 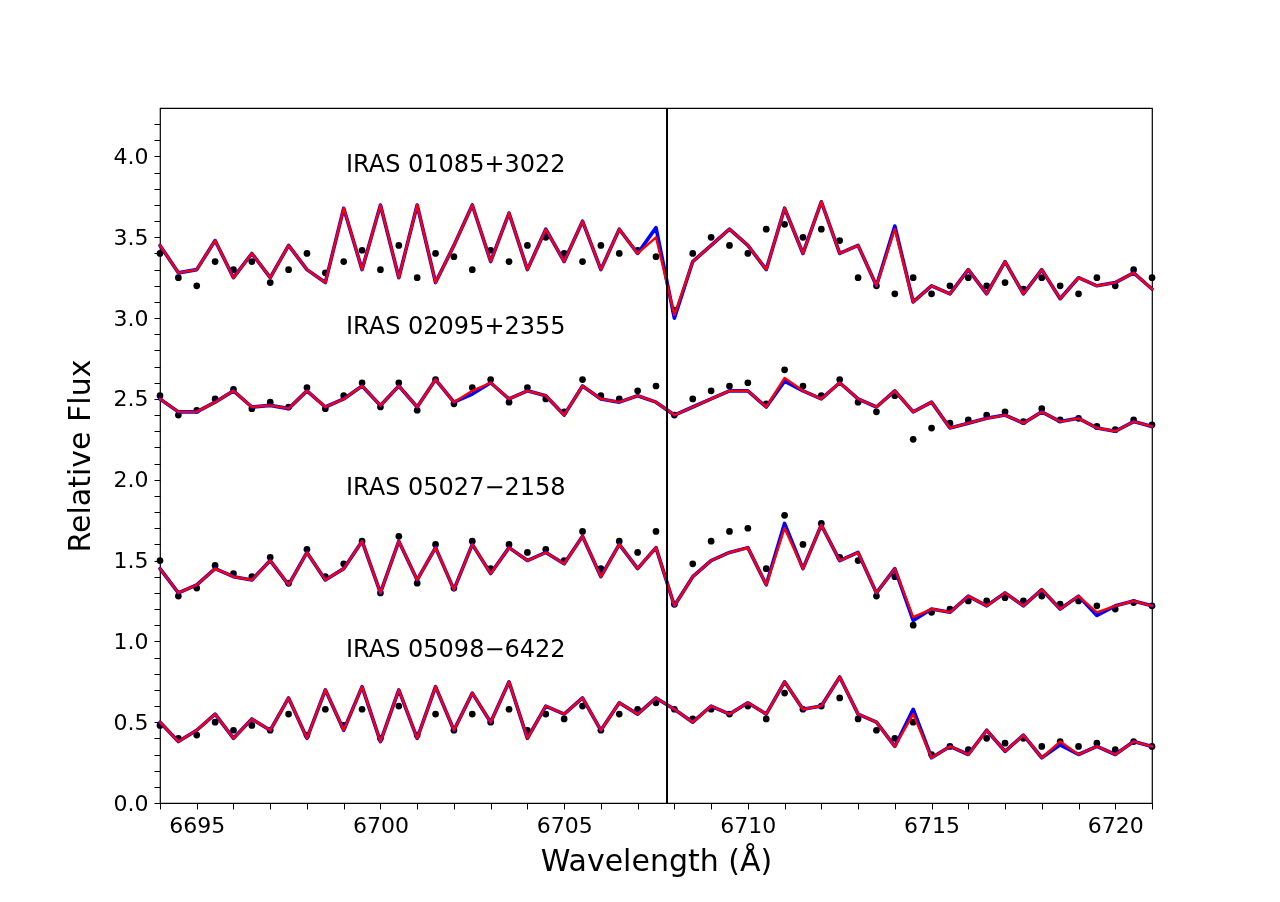 What do you see at coordinates (656, 860) in the screenshot?
I see `x-axis-title: Wavelength (Å)` at bounding box center [656, 860].